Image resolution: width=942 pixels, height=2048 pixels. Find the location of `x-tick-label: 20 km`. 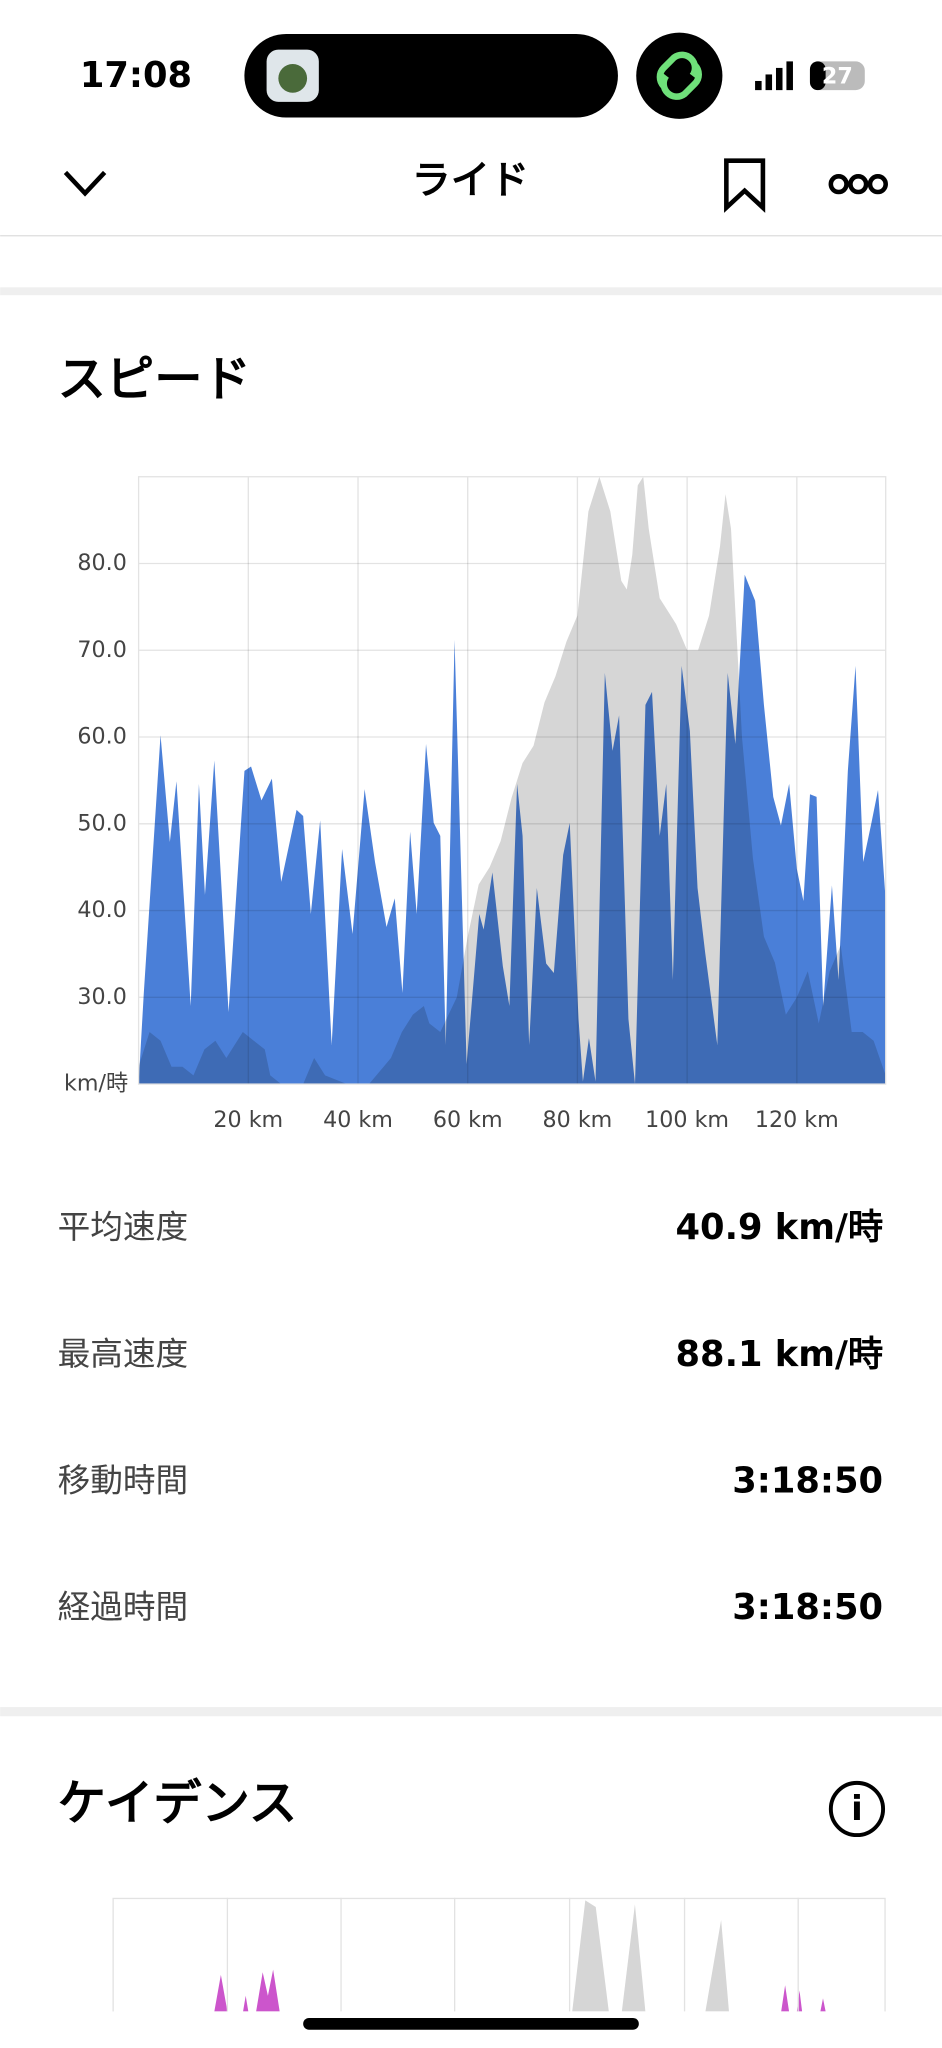

x-tick-label: 20 km is located at coordinates (248, 1120).